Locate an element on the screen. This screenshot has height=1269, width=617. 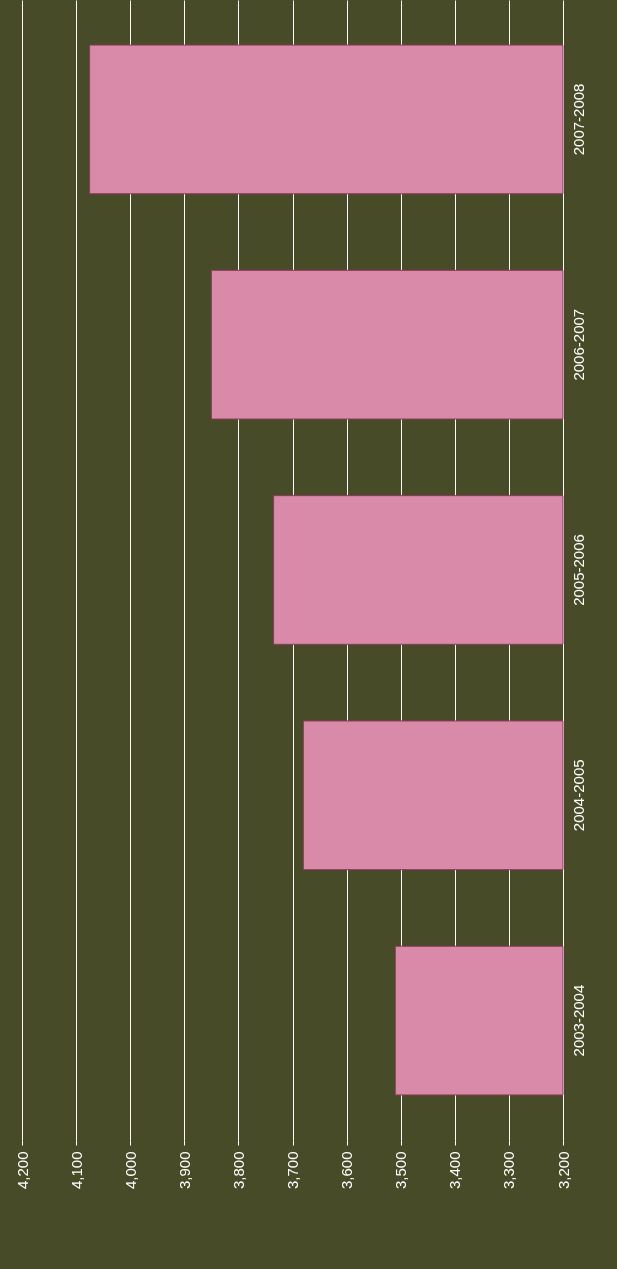
x-tick-label: 4,100 is located at coordinates (76, 1170).